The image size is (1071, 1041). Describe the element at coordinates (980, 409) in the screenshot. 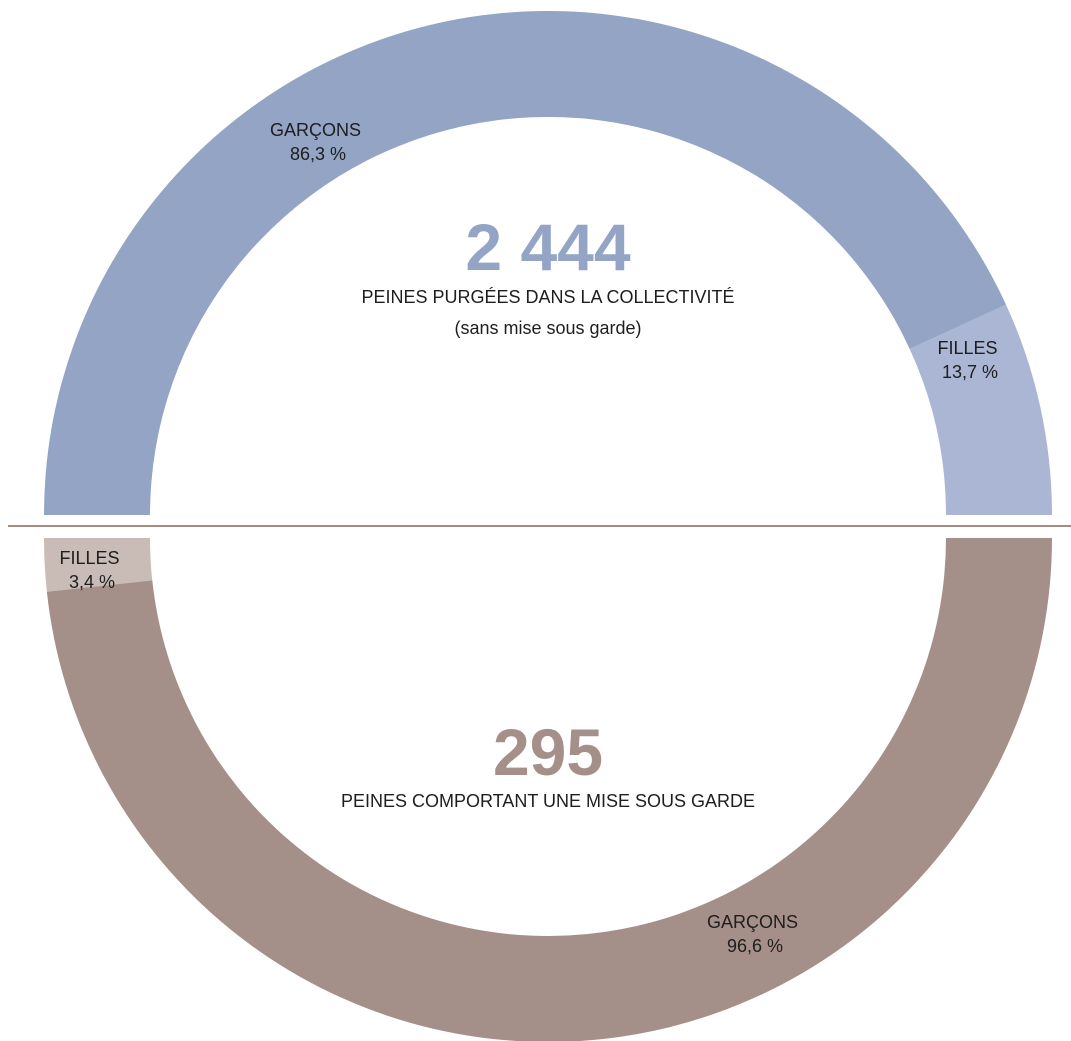

I see `slice-filles-community` at that location.